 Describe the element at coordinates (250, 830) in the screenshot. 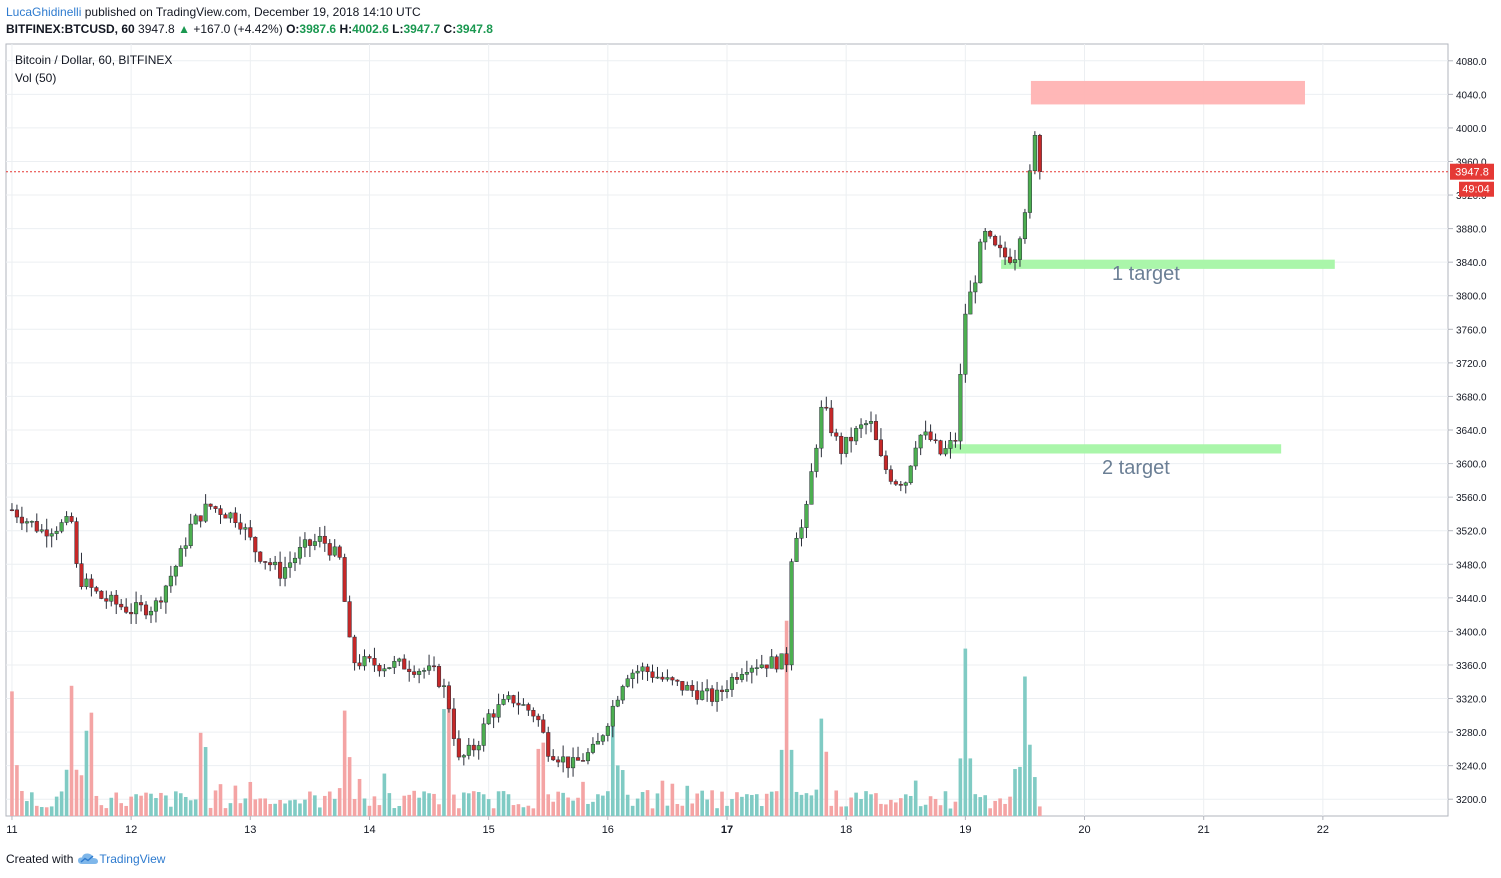

I see `time-tick-label: 13` at that location.